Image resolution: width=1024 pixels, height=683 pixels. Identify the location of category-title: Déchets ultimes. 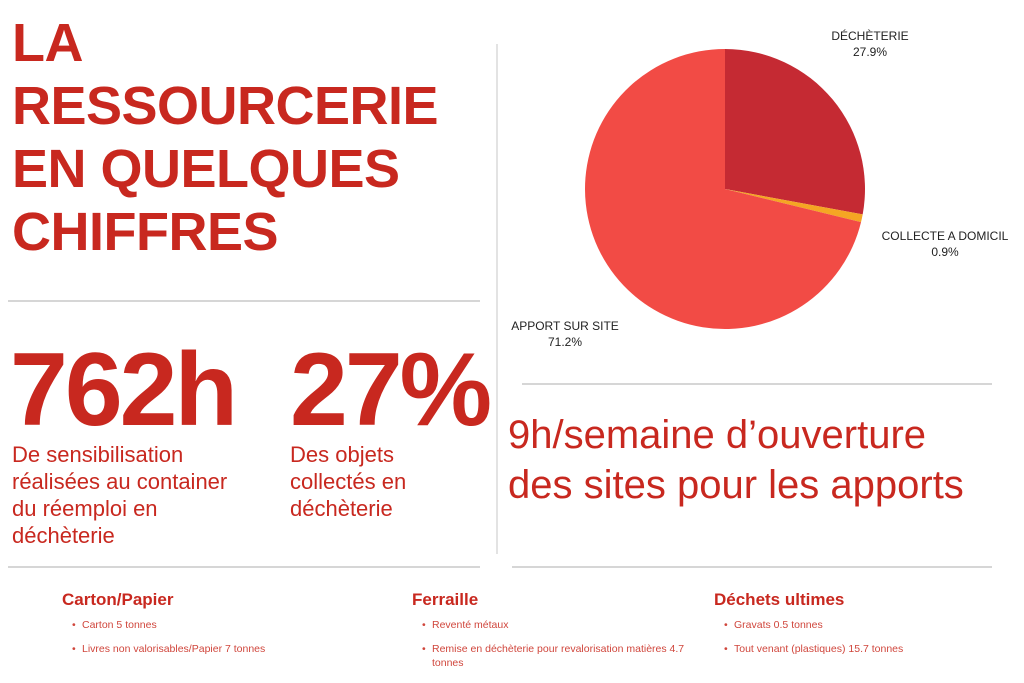
(779, 599).